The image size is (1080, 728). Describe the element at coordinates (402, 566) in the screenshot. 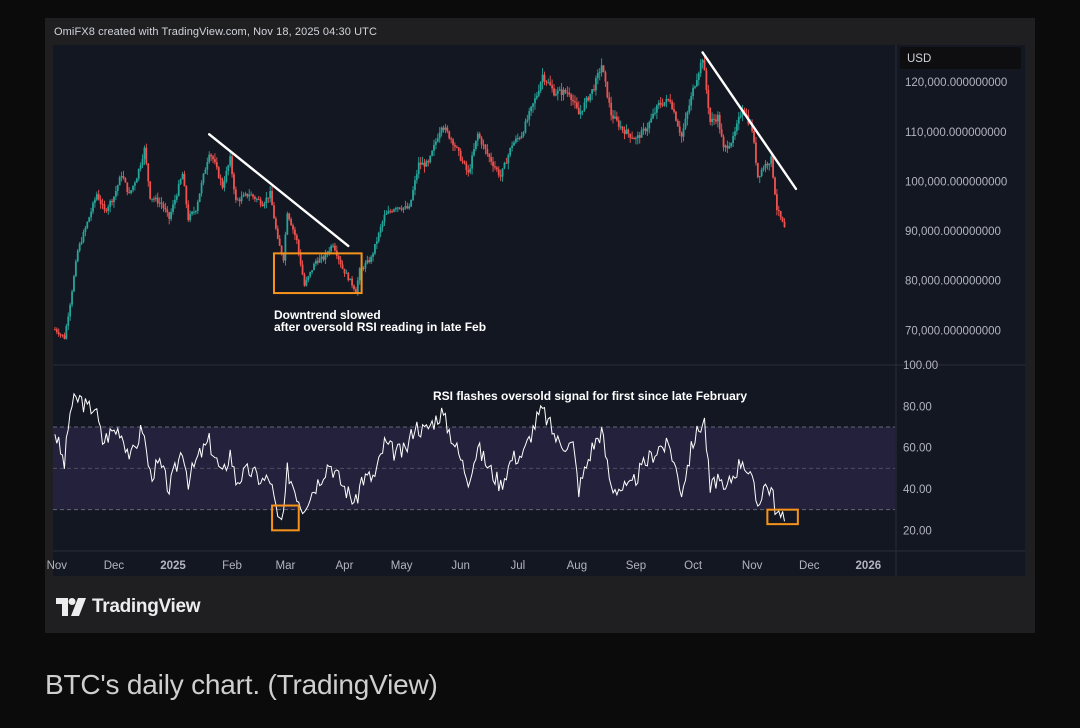

I see `time-axis-tick-label: May` at that location.